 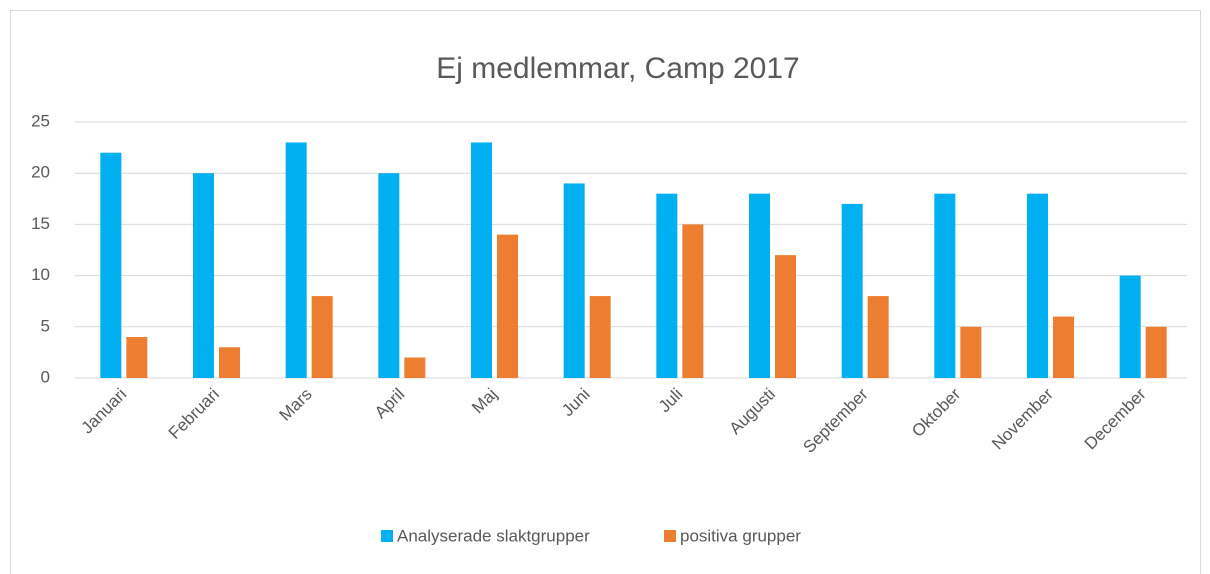 I want to click on y-tick-label: 5, so click(x=45, y=325).